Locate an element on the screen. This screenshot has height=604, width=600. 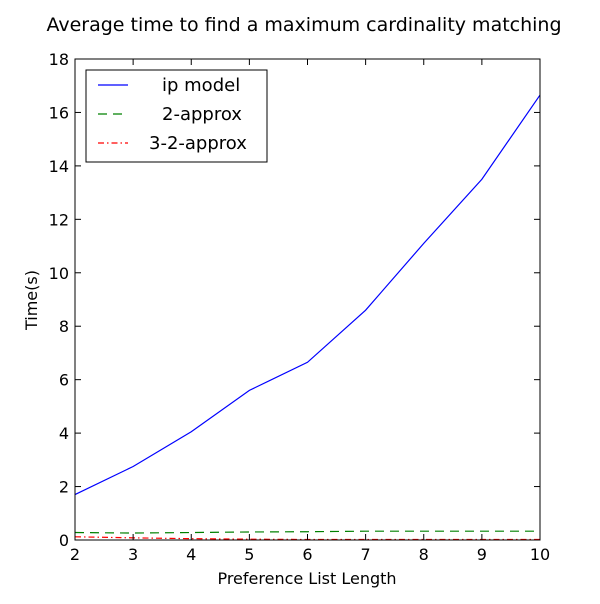
y-tick-label: 10 is located at coordinates (59, 273).